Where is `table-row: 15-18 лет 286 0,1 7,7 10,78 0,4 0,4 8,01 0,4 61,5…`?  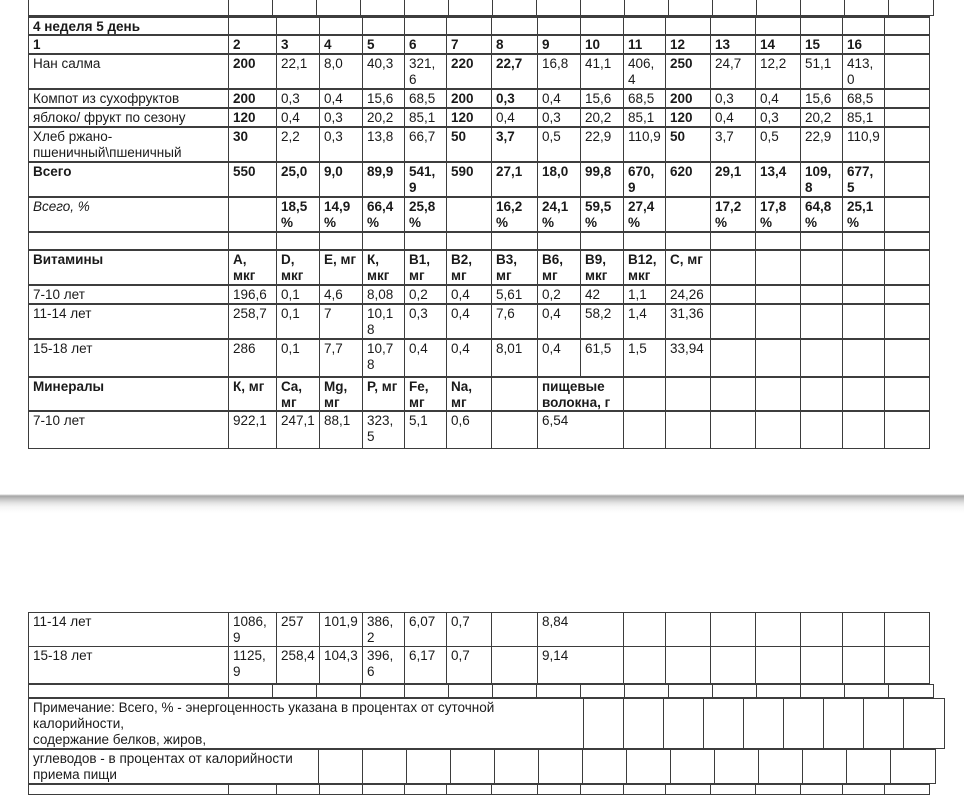
table-row: 15-18 лет 286 0,1 7,7 10,78 0,4 0,4 8,01 0,4 61,5… is located at coordinates (479, 357).